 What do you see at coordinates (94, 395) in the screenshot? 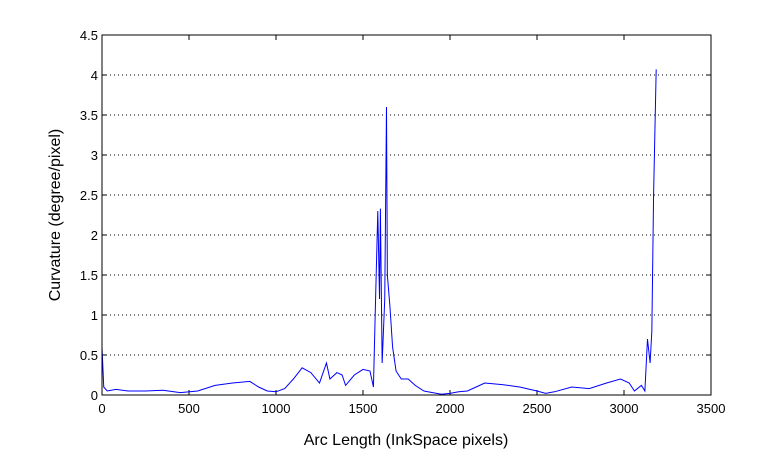
I see `y-tick-label: 0` at bounding box center [94, 395].